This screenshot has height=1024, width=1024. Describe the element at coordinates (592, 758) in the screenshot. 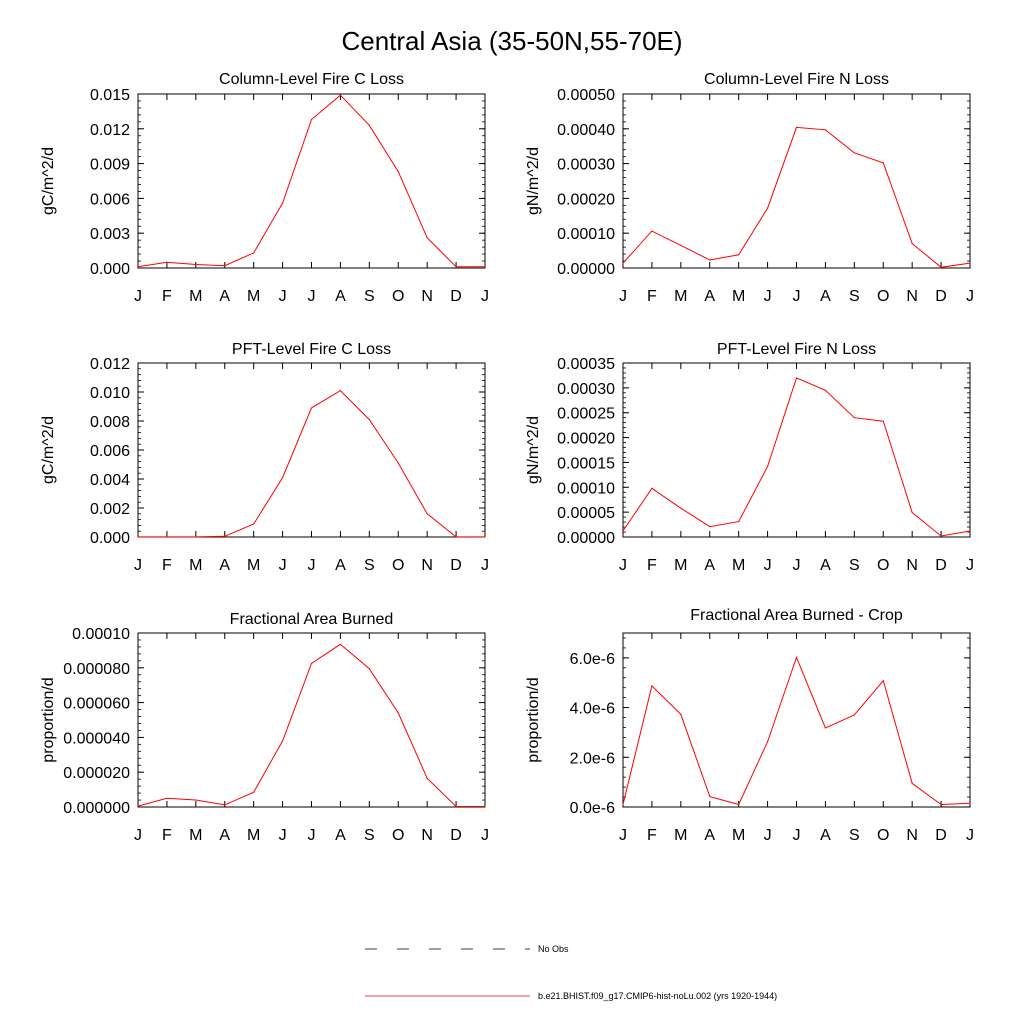

I see `y-tick-label: 2.0e-6` at that location.